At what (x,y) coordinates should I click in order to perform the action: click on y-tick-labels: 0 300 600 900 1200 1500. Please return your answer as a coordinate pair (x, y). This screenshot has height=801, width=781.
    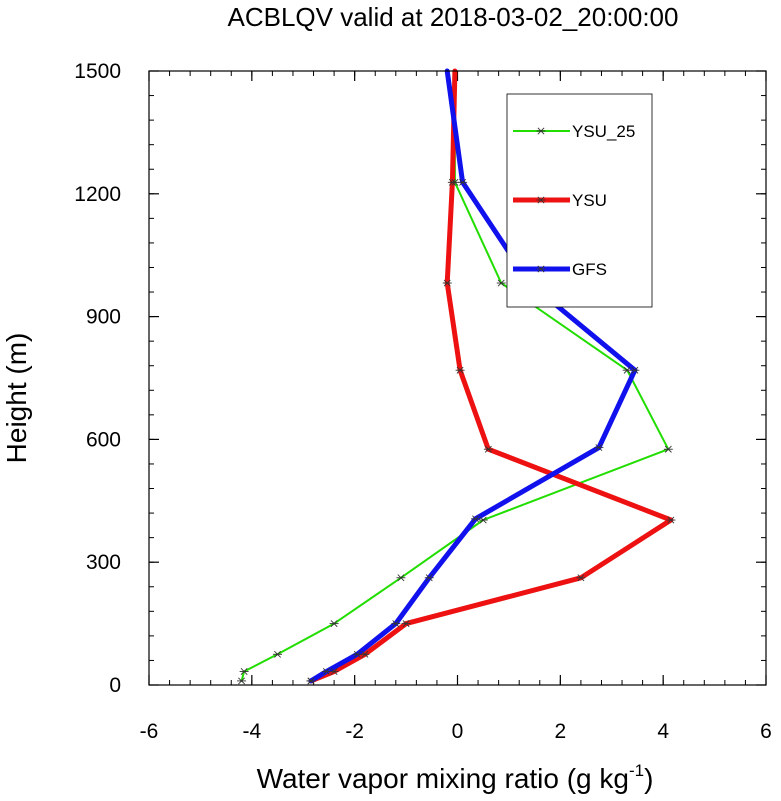
    Looking at the image, I should click on (97, 378).